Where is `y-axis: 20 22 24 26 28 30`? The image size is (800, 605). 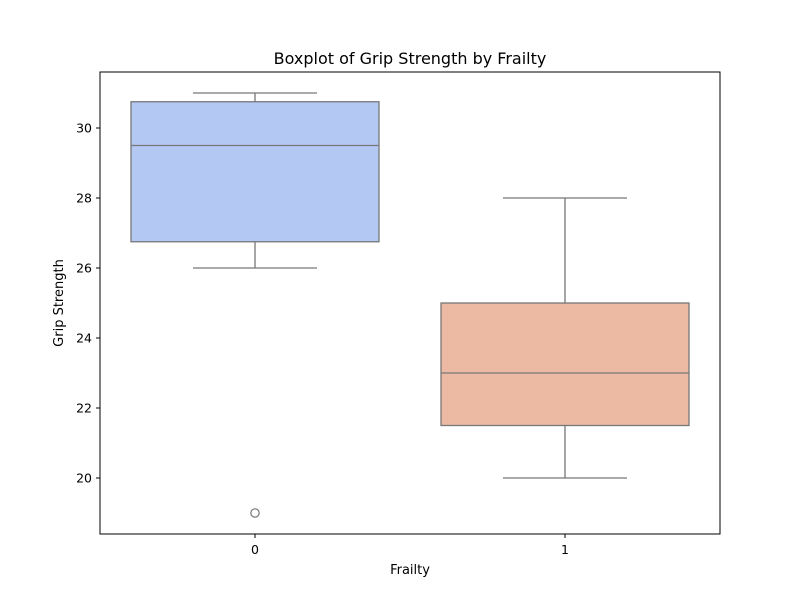 y-axis: 20 22 24 26 28 30 is located at coordinates (88, 303).